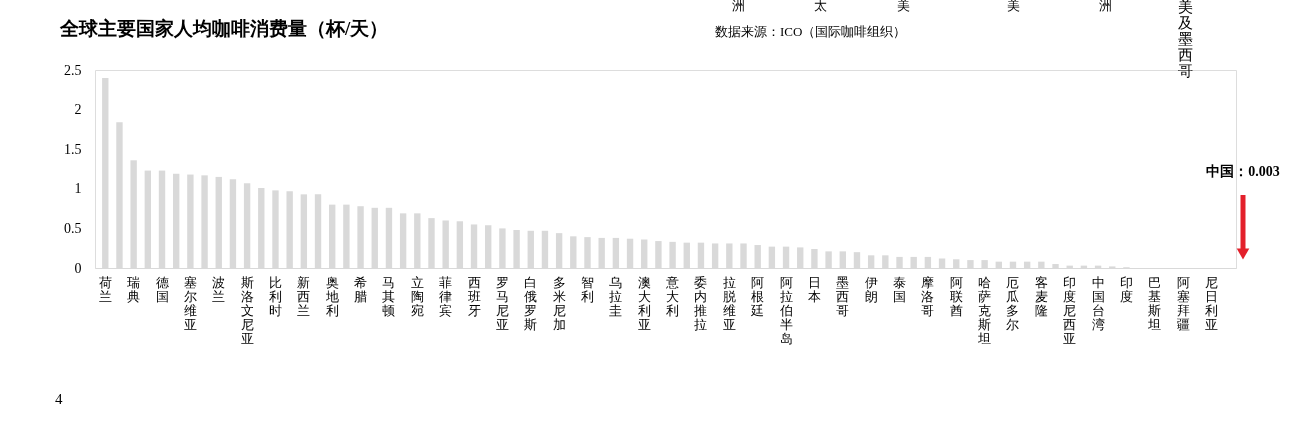 The width and height of the screenshot is (1308, 443). I want to click on x-tick-label: 奥地利, so click(331, 296).